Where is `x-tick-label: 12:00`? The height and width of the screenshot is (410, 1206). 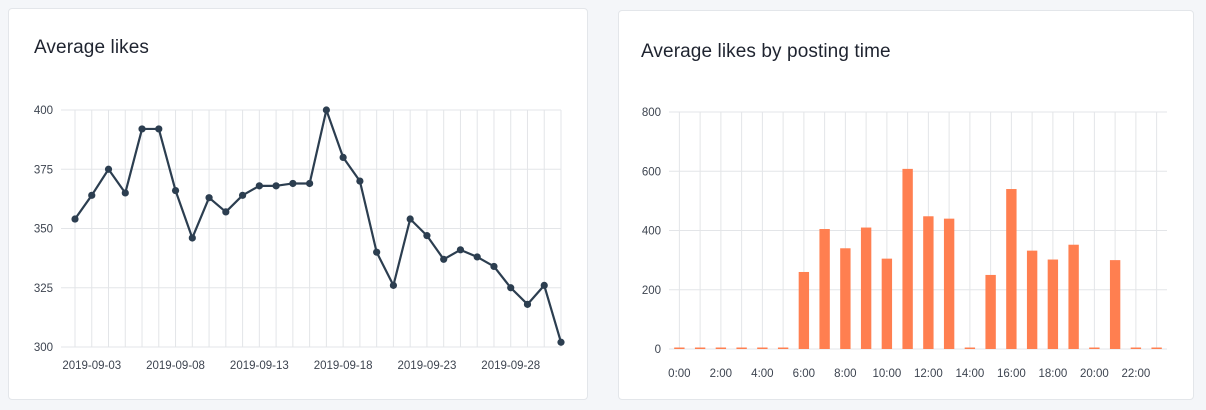
x-tick-label: 12:00 is located at coordinates (928, 374).